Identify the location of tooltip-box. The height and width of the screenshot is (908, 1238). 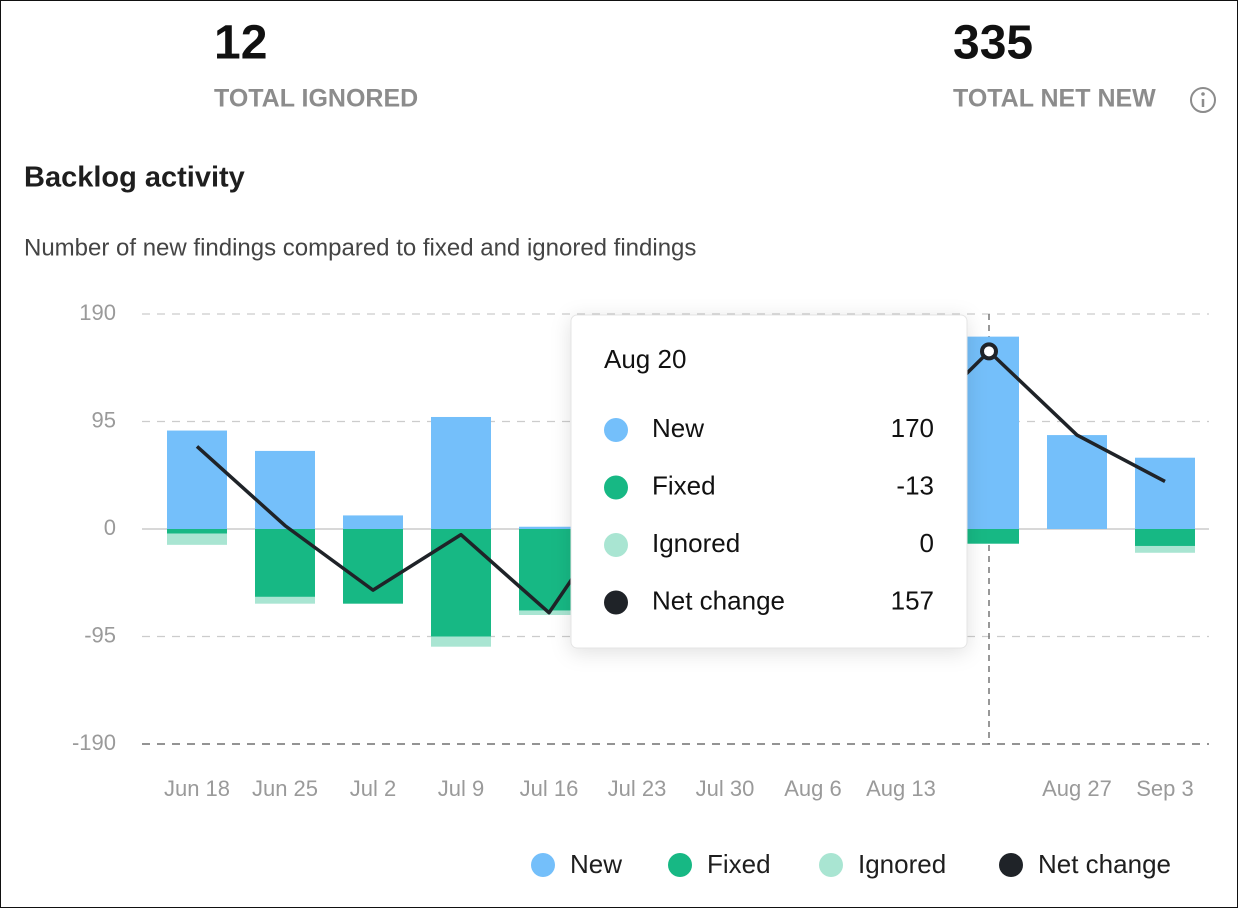
(769, 481).